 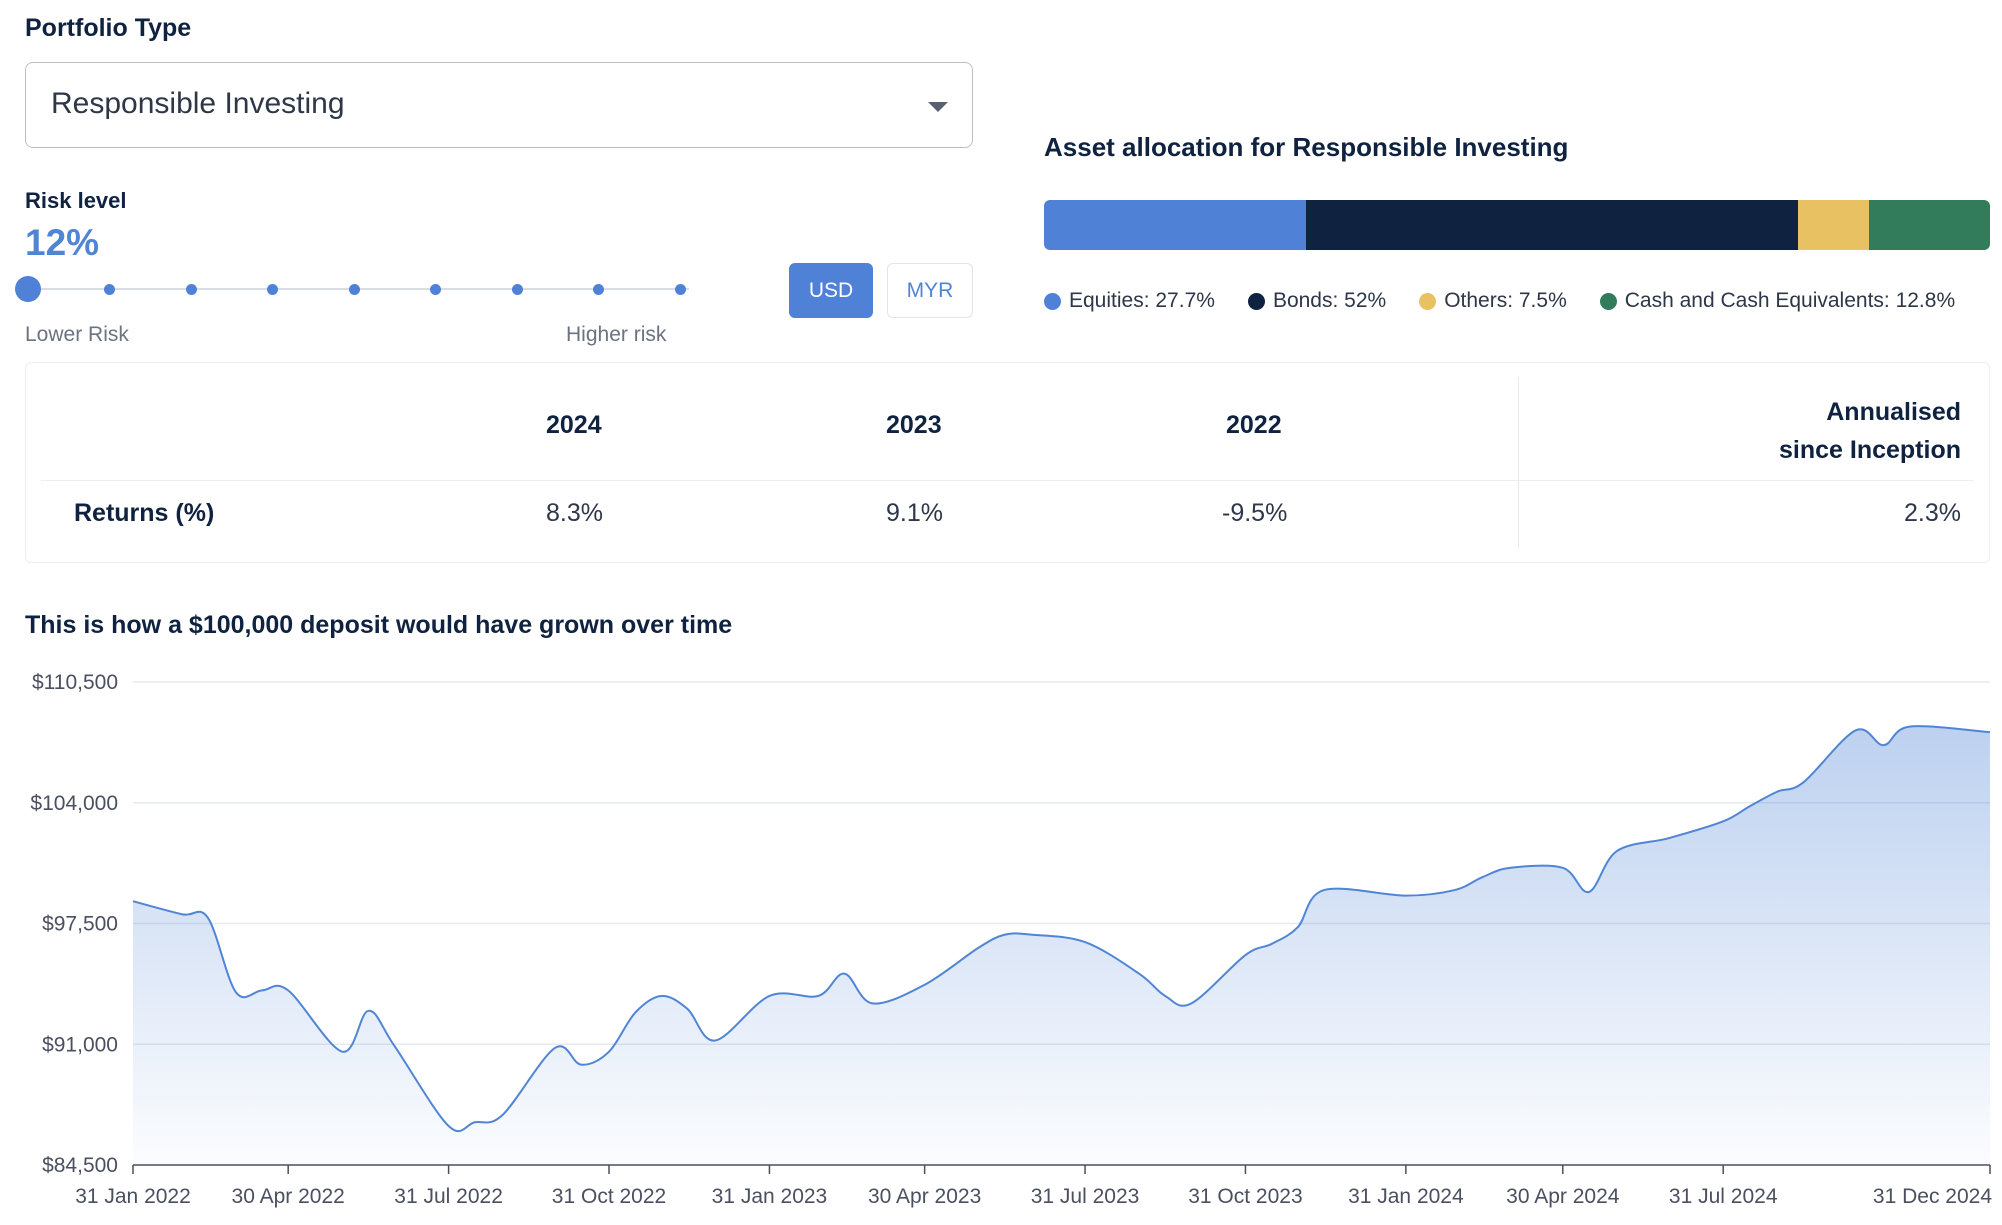 I want to click on returns-value-annualised: 2.3%, so click(x=1932, y=513).